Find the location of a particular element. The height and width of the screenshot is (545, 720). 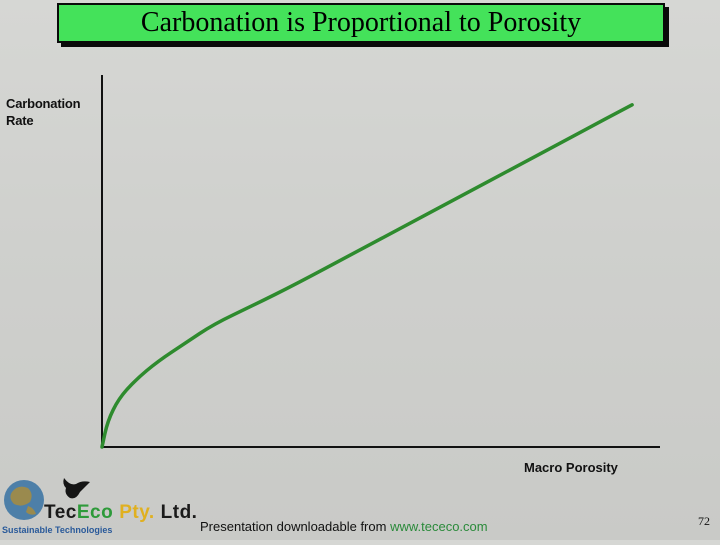

logo-brand: TecEco Pty. Ltd. is located at coordinates (120, 513).